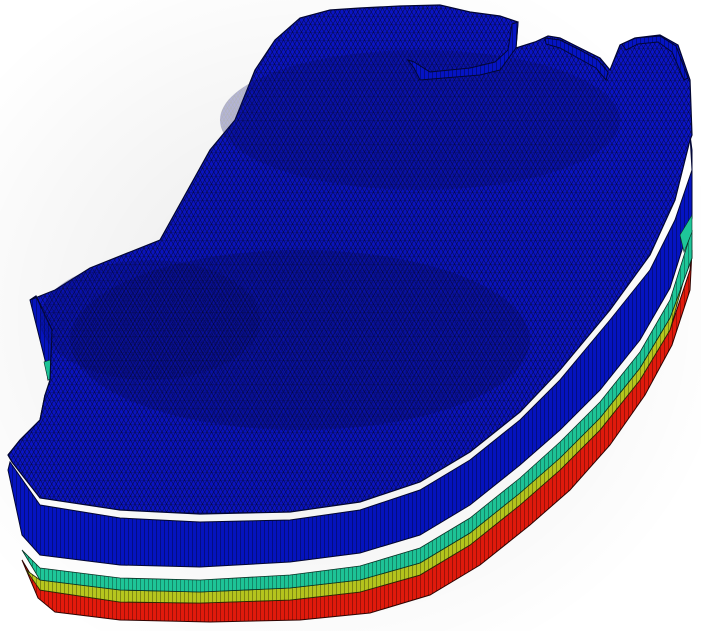 This screenshot has height=631, width=701. What do you see at coordinates (26, 425) in the screenshot?
I see `west-peninsula-outline` at bounding box center [26, 425].